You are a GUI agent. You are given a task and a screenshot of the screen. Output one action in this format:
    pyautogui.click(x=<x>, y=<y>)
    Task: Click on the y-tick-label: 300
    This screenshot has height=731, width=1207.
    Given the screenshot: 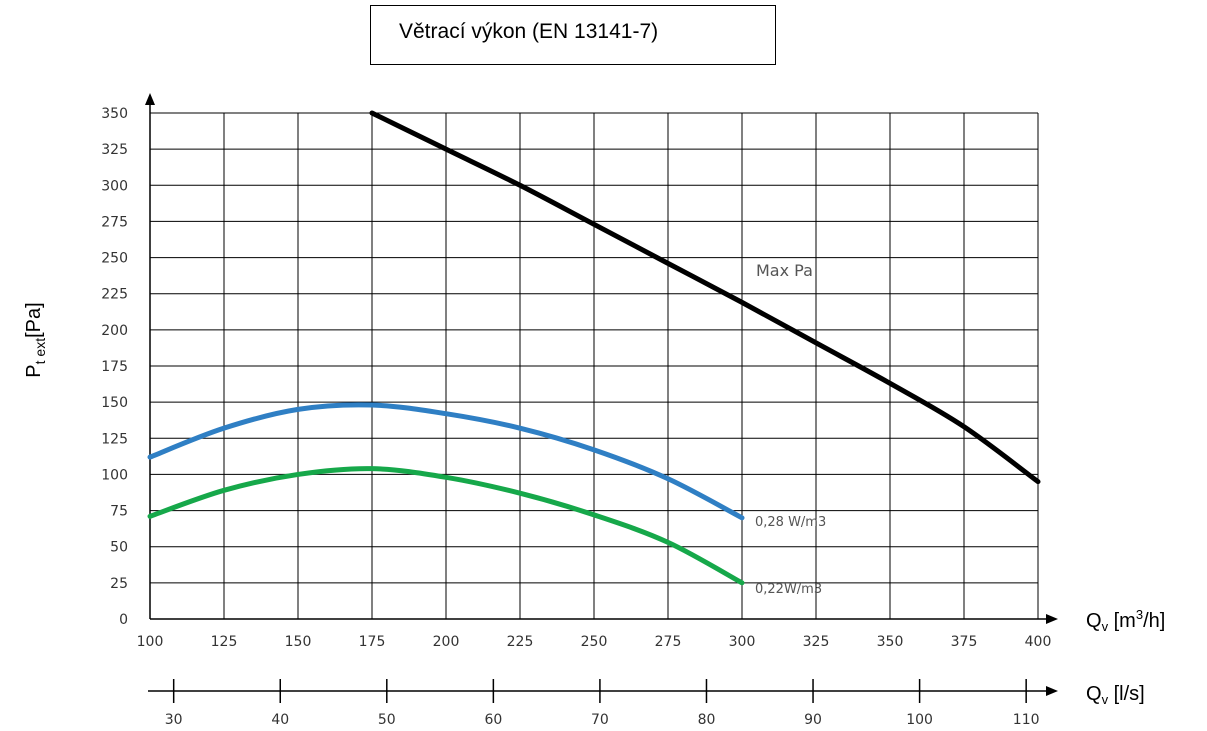 What is the action you would take?
    pyautogui.click(x=114, y=186)
    